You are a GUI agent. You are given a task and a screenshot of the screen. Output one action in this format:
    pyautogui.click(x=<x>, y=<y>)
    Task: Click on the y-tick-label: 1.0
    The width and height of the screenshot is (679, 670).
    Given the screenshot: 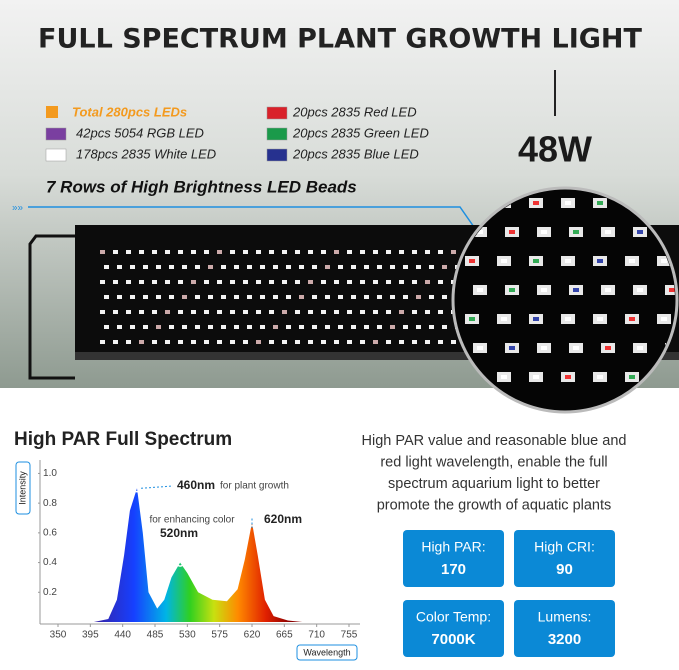 What is the action you would take?
    pyautogui.click(x=50, y=473)
    